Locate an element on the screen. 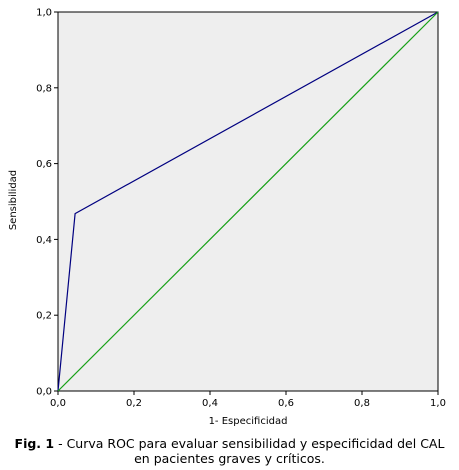 The width and height of the screenshot is (459, 470). y-tick-label: 0,8 is located at coordinates (44, 88).